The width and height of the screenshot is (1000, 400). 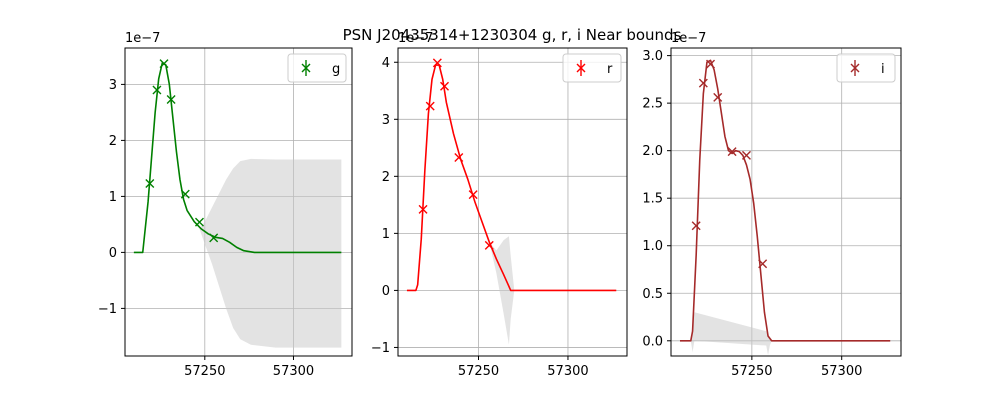 What do you see at coordinates (883, 69) in the screenshot?
I see `legend-label: i` at bounding box center [883, 69].